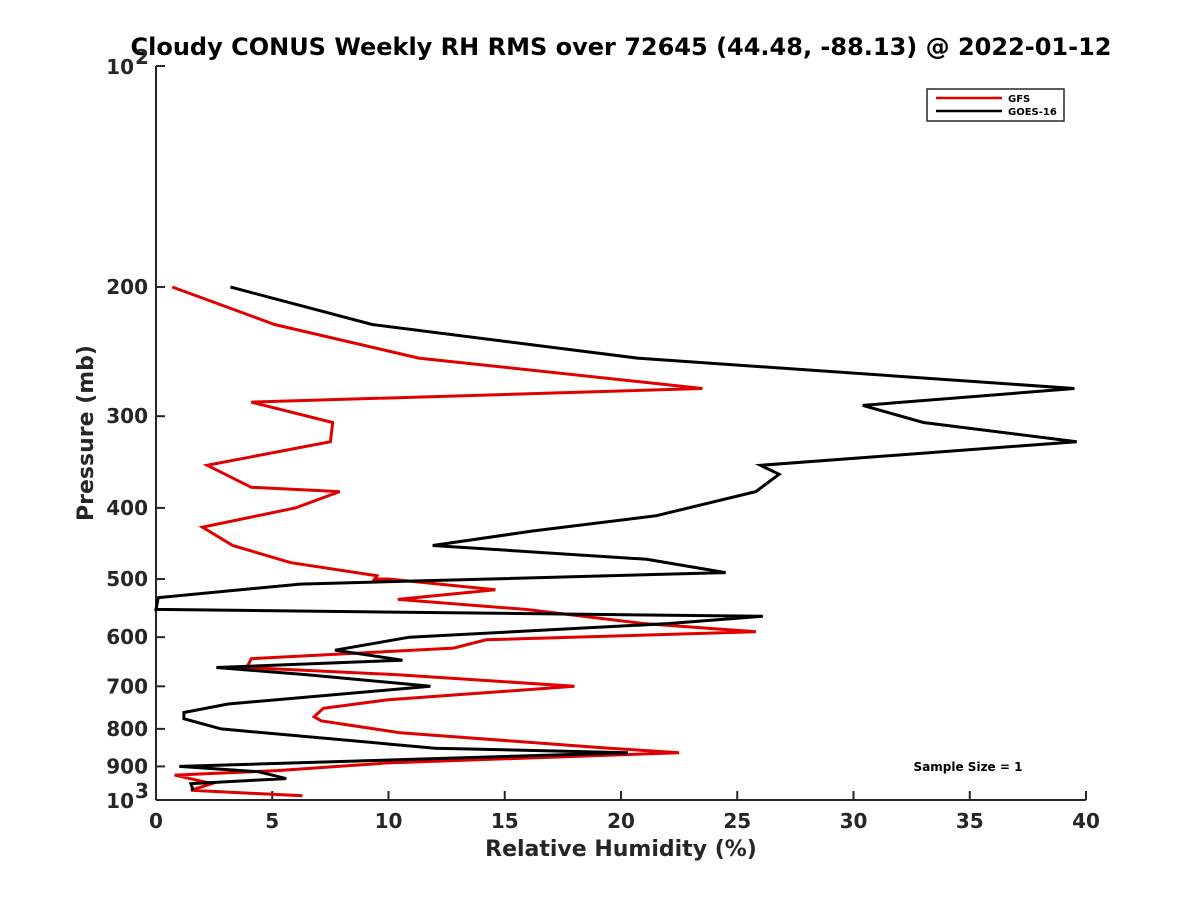  I want to click on x-tick-label: 10, so click(389, 821).